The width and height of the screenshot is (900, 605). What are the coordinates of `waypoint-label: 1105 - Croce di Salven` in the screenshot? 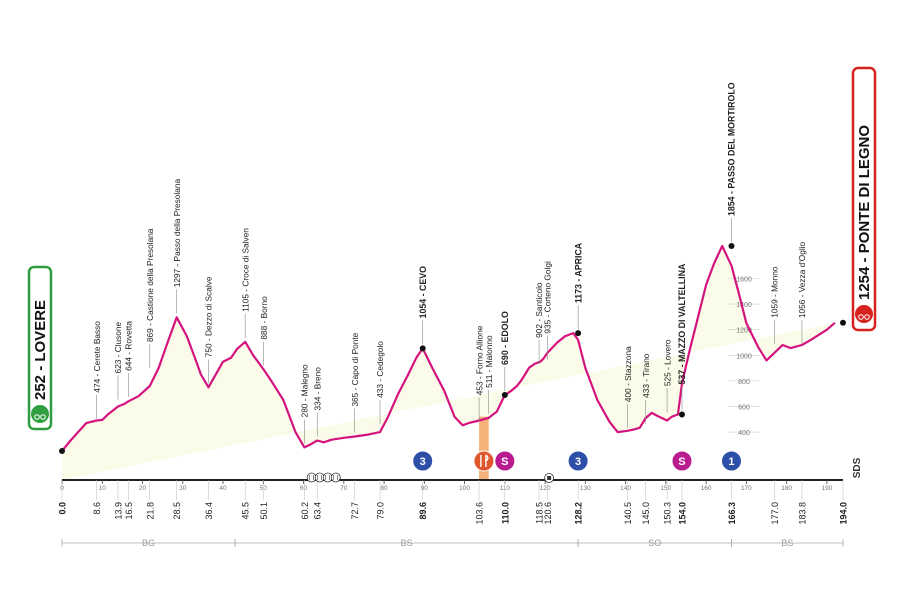 It's located at (245, 270).